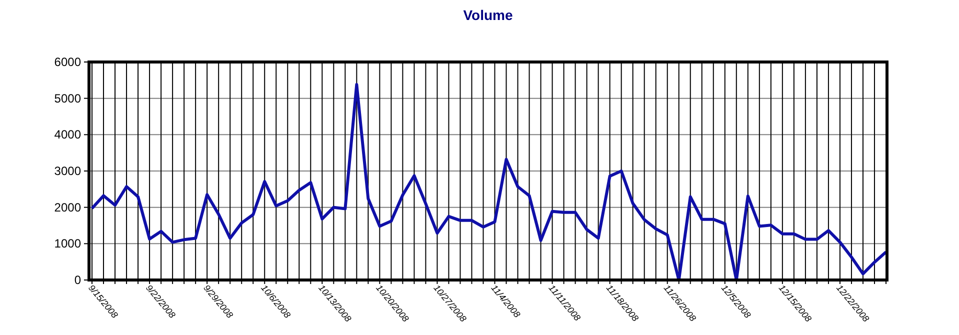 The width and height of the screenshot is (959, 335). I want to click on y-tick-label: 6000, so click(68, 62).